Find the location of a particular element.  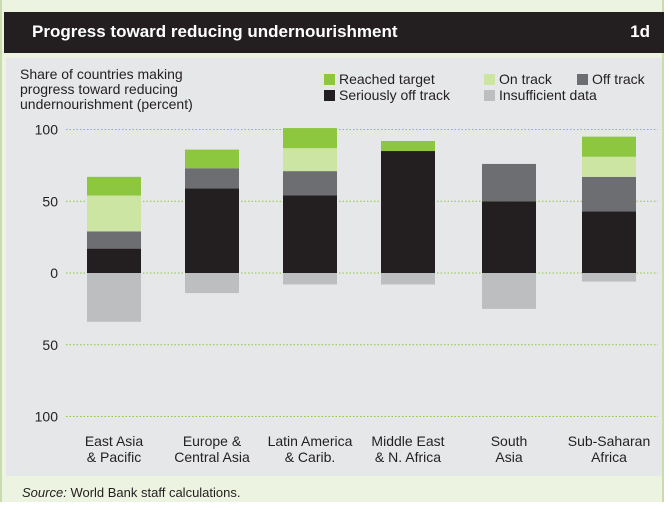

x-tick-label: Middle East is located at coordinates (407, 441).